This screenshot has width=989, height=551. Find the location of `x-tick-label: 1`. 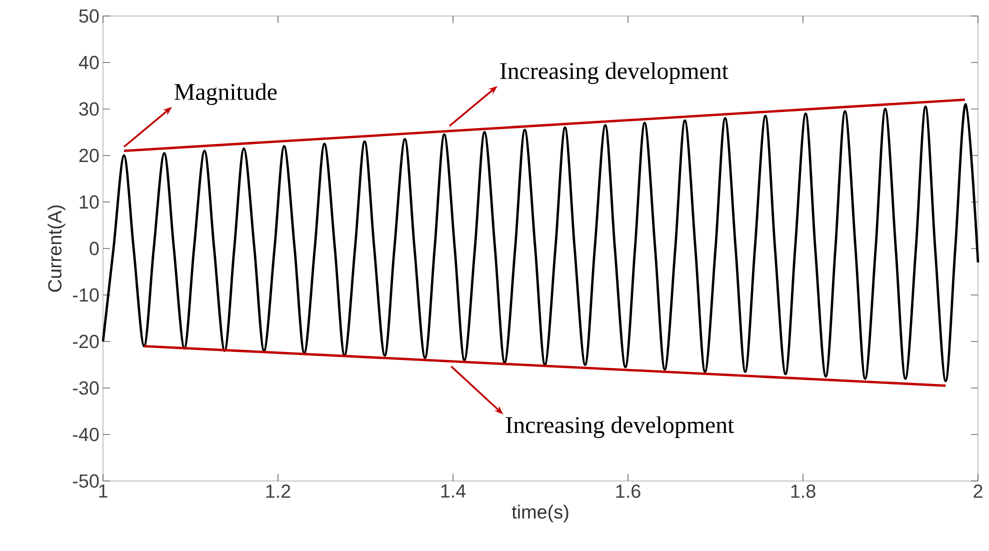

x-tick-label: 1 is located at coordinates (103, 491).